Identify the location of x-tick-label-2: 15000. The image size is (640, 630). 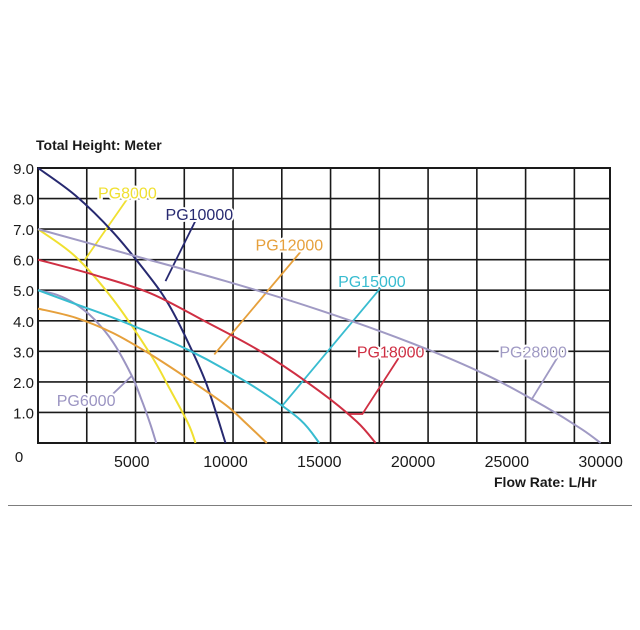
(319, 462).